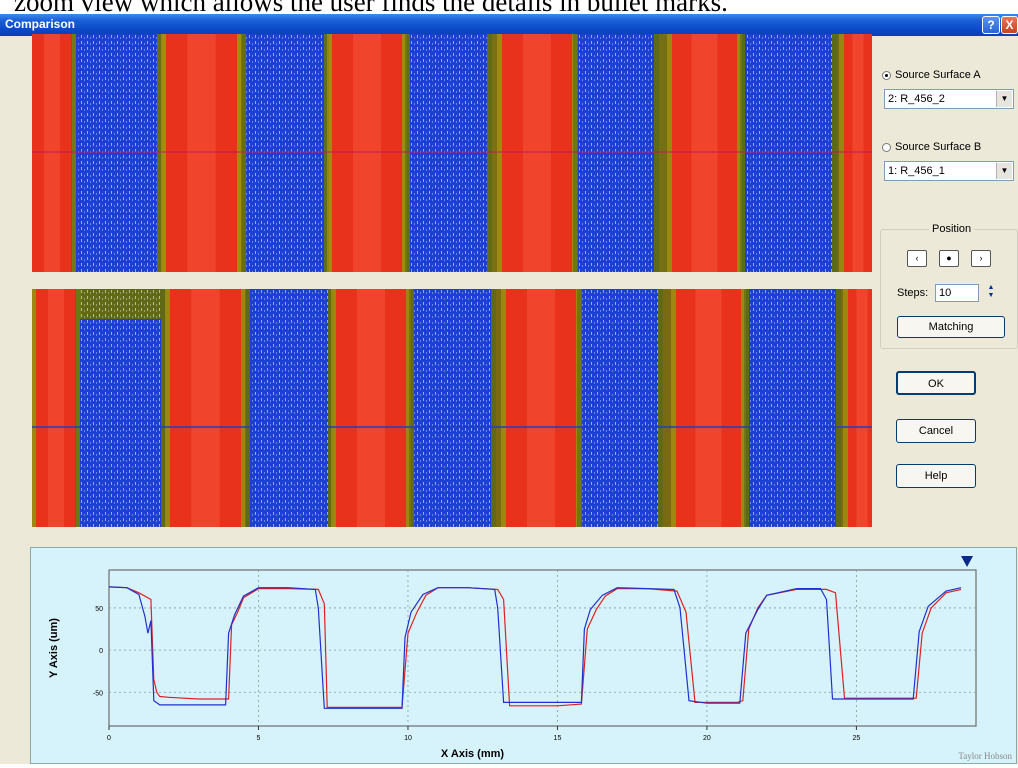  Describe the element at coordinates (558, 738) in the screenshot. I see `x-tick-label: 15` at that location.